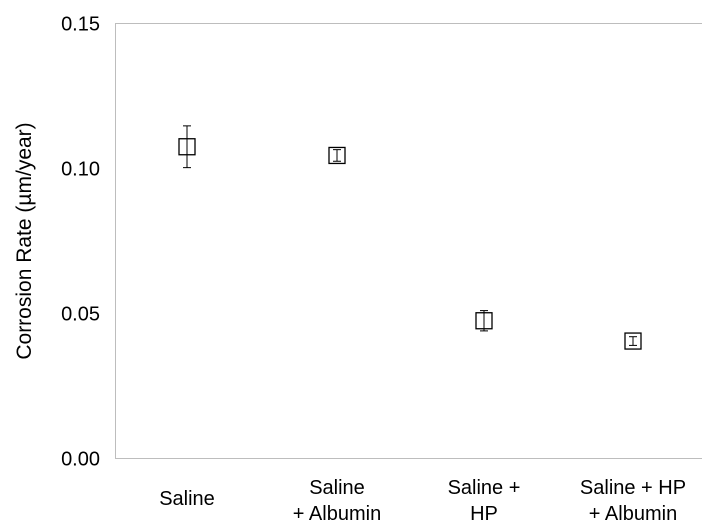 This screenshot has height=527, width=702. Describe the element at coordinates (484, 514) in the screenshot. I see `x-category-label: HP` at that location.